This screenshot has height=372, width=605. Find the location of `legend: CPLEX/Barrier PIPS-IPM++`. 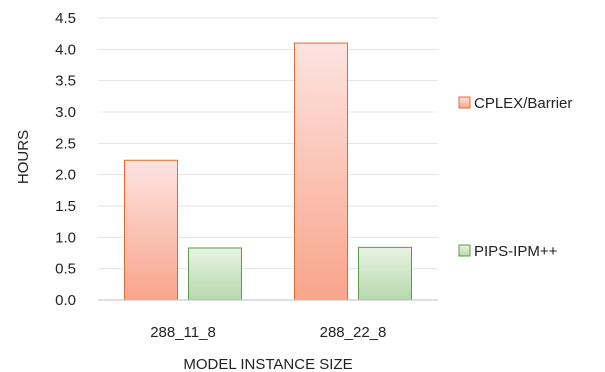

legend: CPLEX/Barrier PIPS-IPM++ is located at coordinates (515, 177).